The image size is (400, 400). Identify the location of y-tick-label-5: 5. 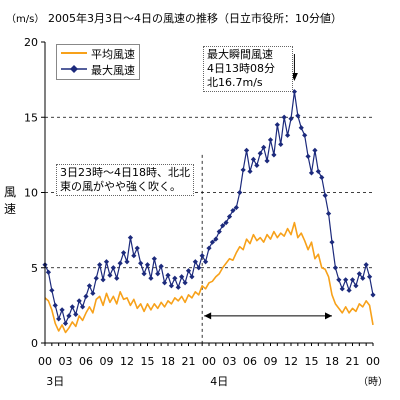
(34, 268).